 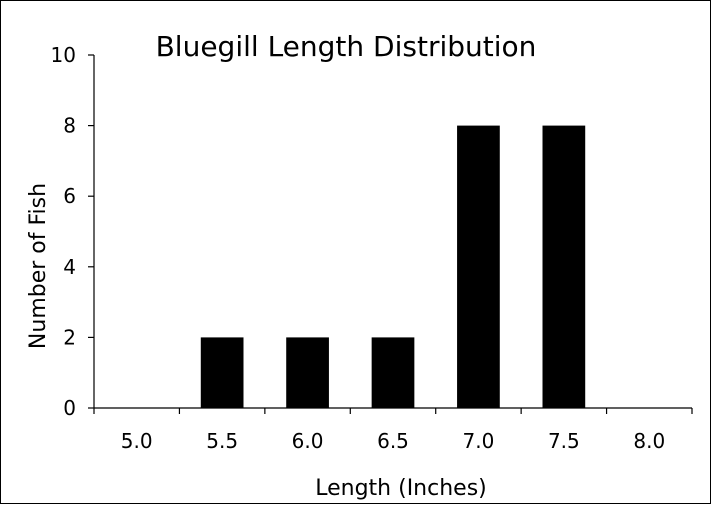 I want to click on y-tick-label: 8, so click(x=69, y=126).